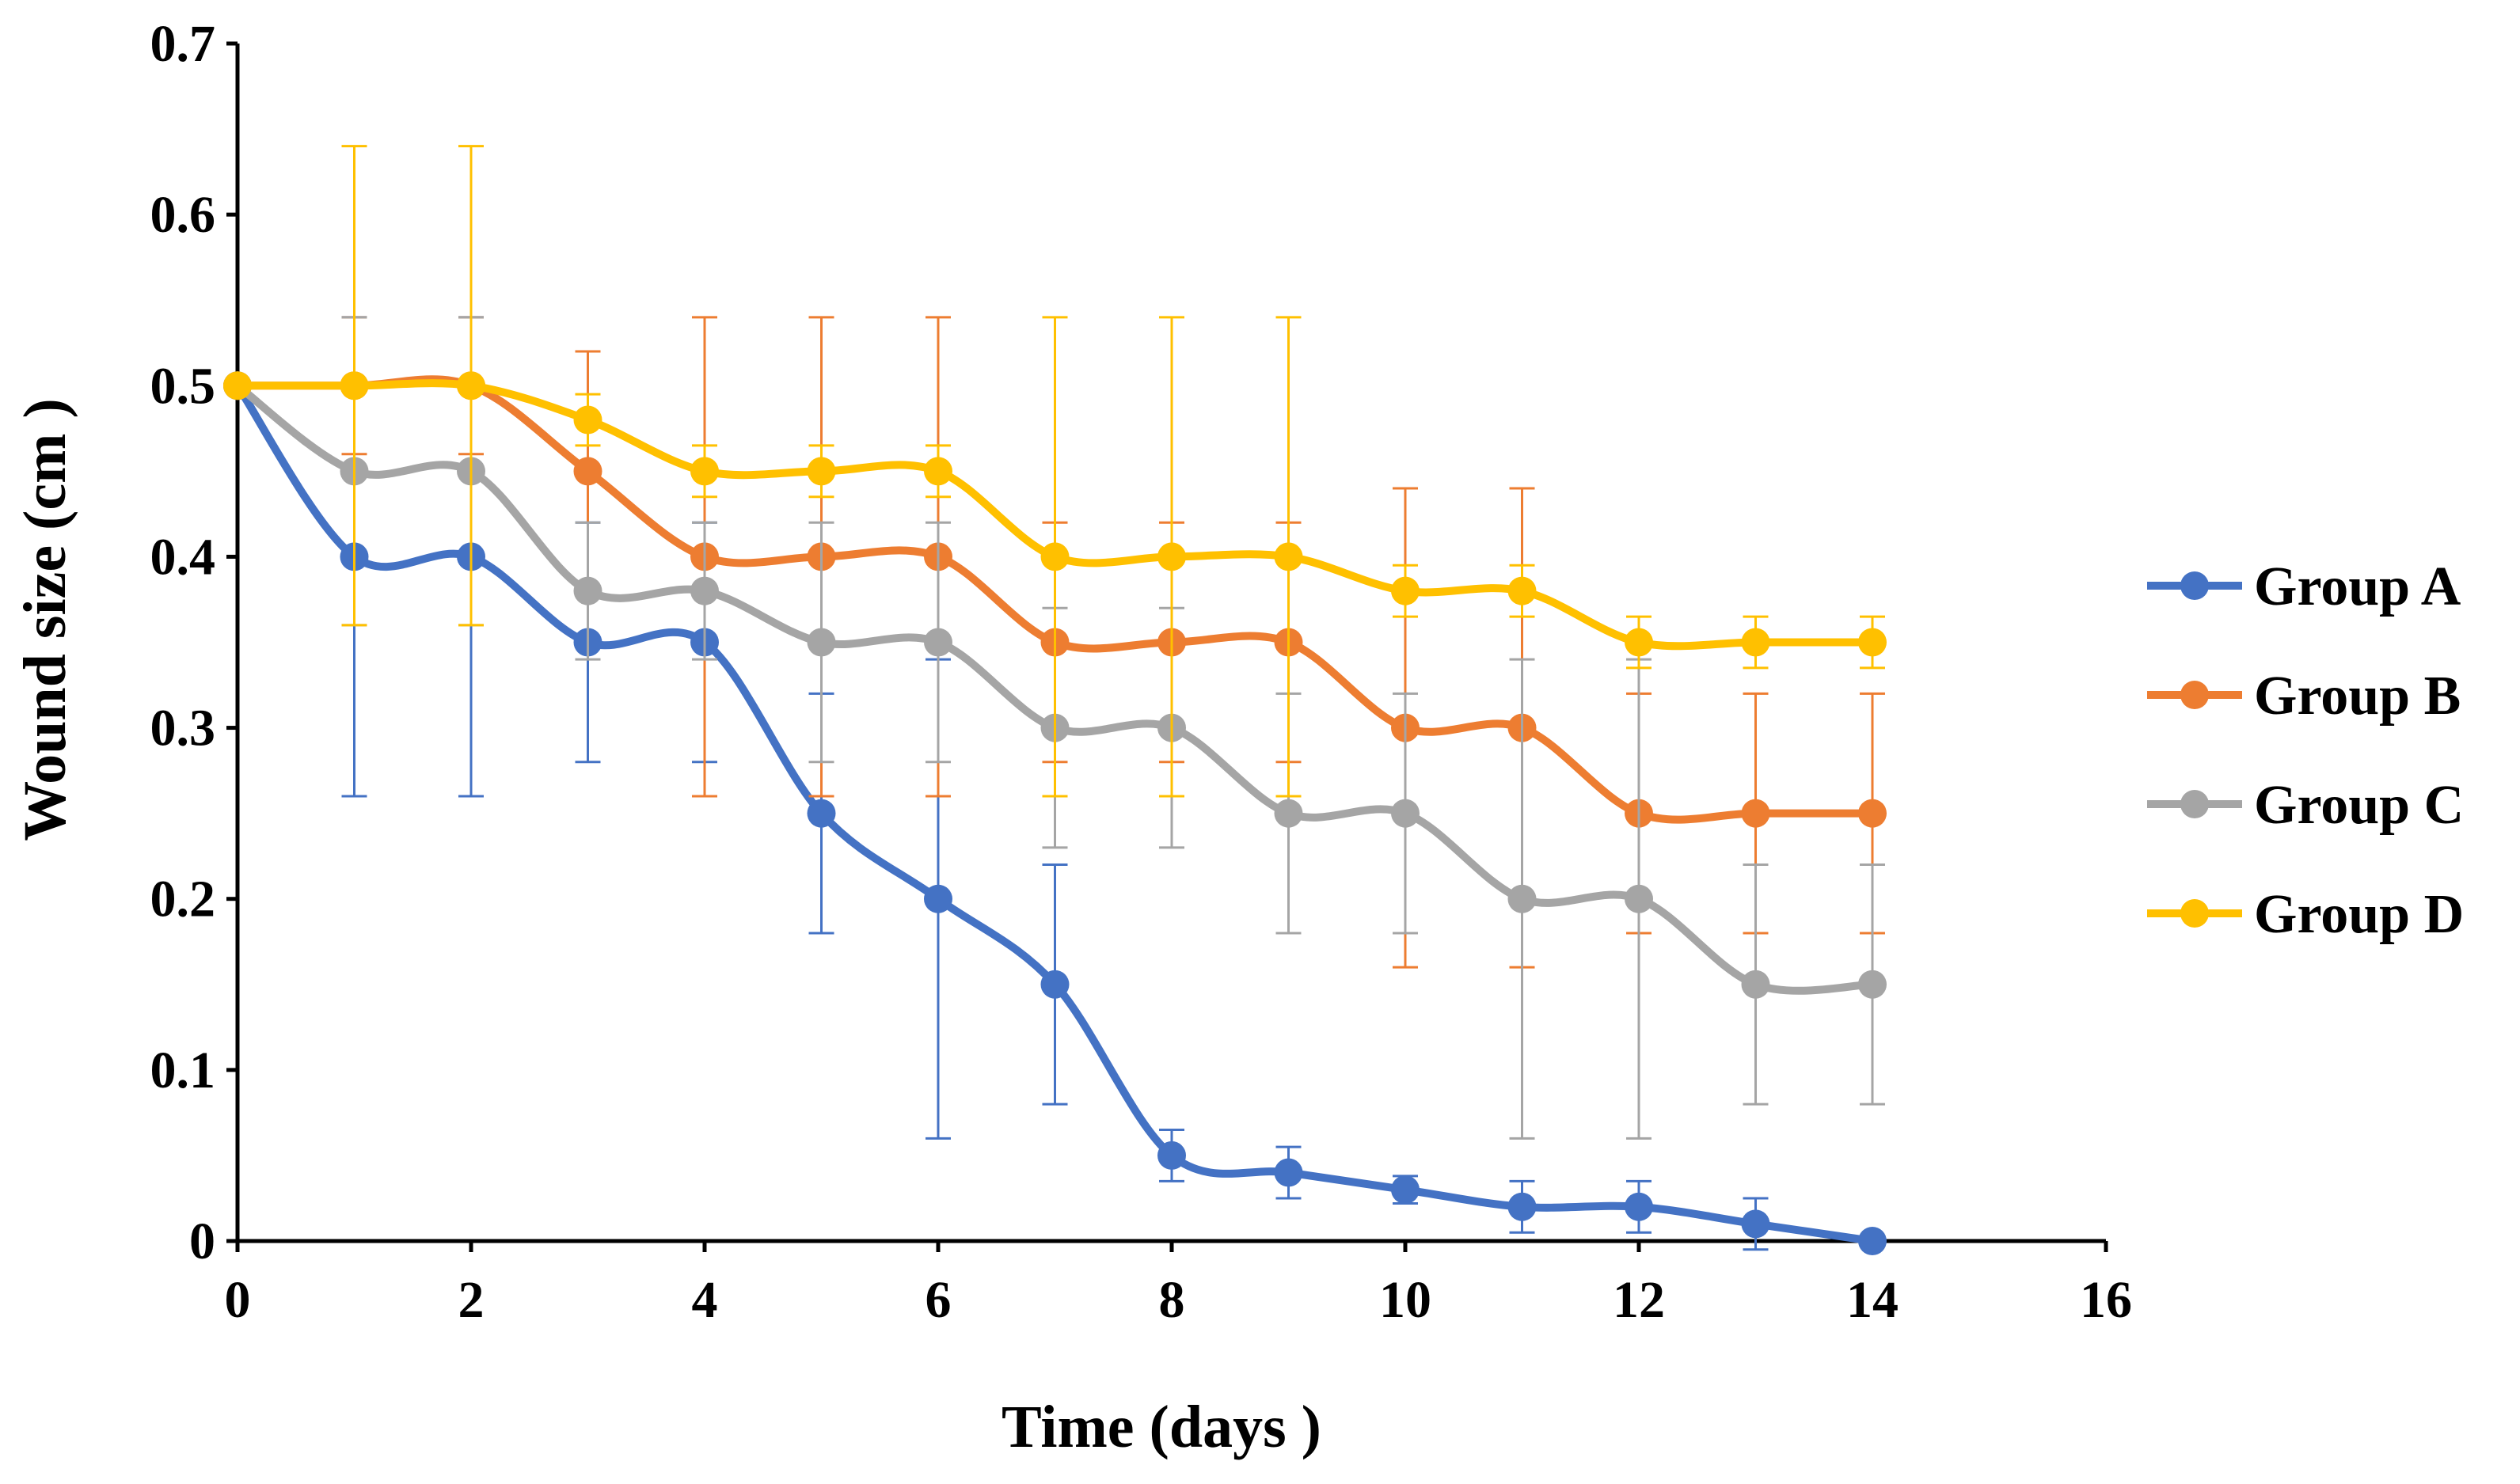 The image size is (2520, 1484). Describe the element at coordinates (202, 1241) in the screenshot. I see `y-tick-label: 0` at that location.